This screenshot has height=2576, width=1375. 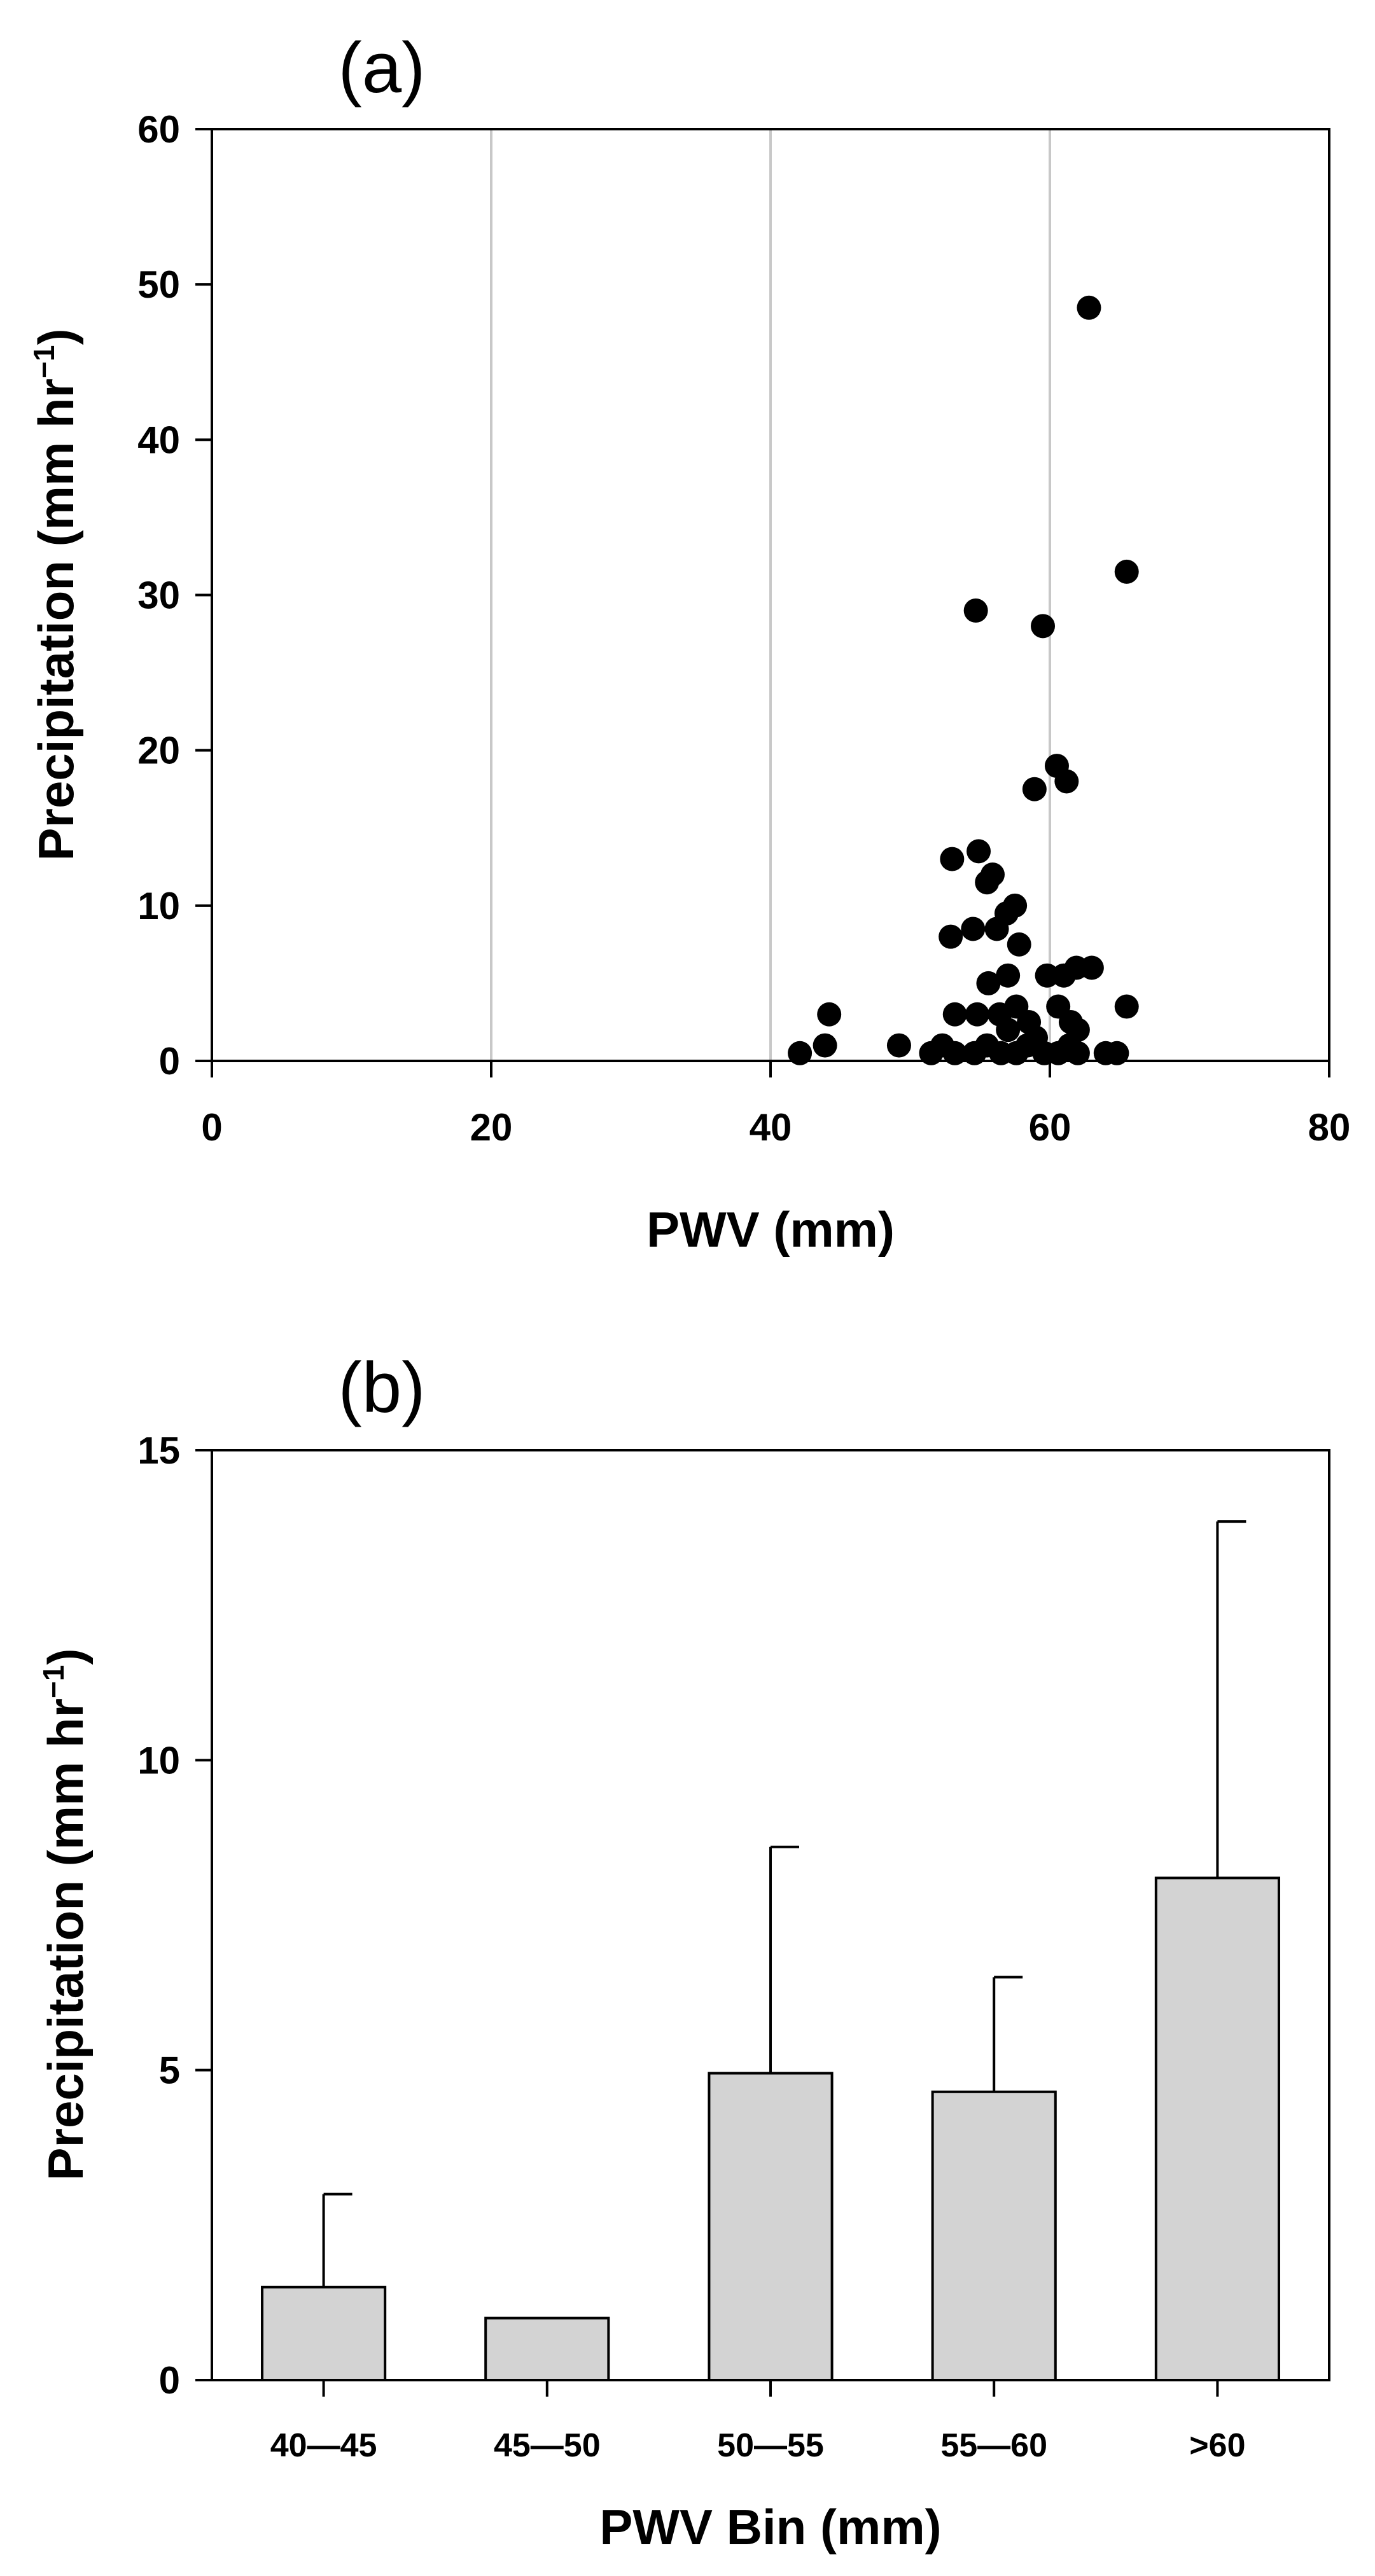 I want to click on panel-a-y-tick-label: 60, so click(x=158, y=129).